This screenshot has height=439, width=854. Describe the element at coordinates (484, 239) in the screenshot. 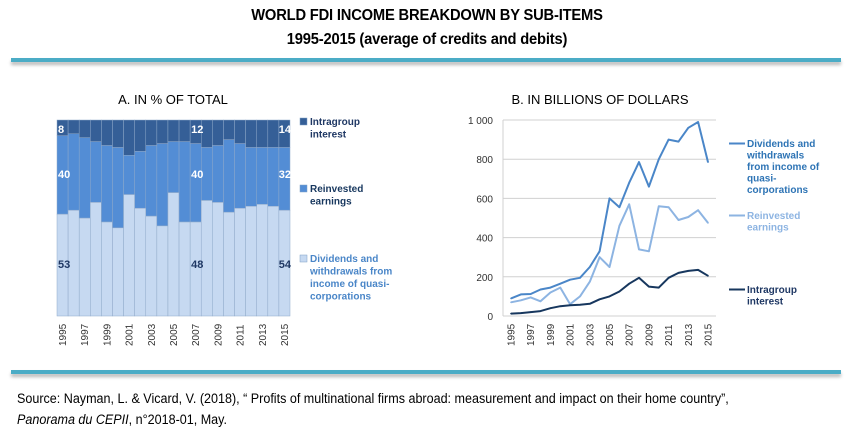

I see `chart-b-y-tick: 400` at that location.